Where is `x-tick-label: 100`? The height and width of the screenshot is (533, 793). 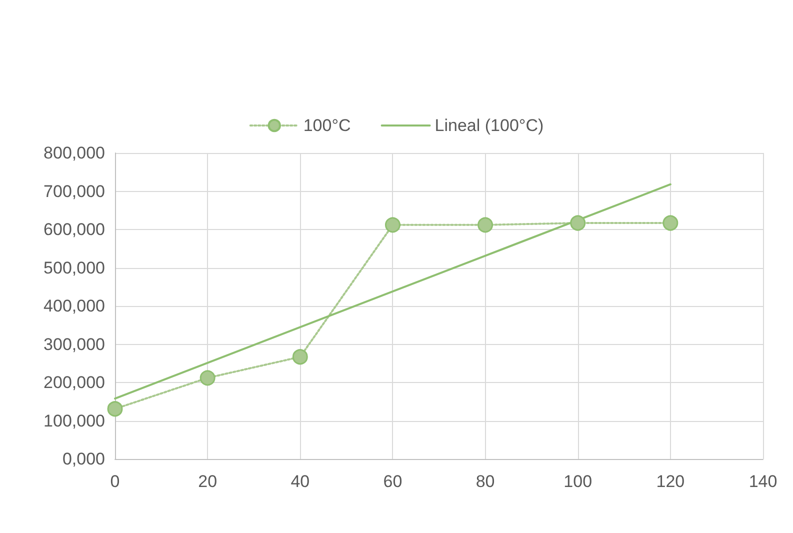
x-tick-label: 100 is located at coordinates (578, 481).